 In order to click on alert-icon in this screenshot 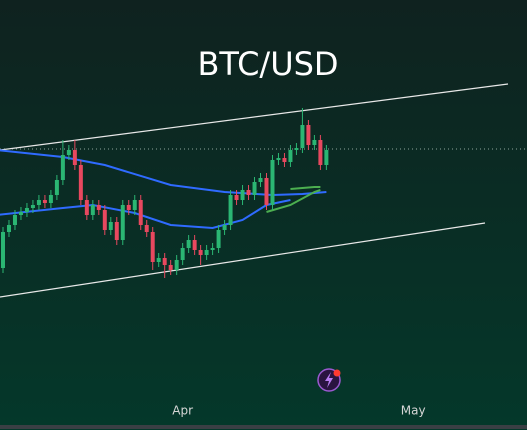, I will do `click(329, 380)`.